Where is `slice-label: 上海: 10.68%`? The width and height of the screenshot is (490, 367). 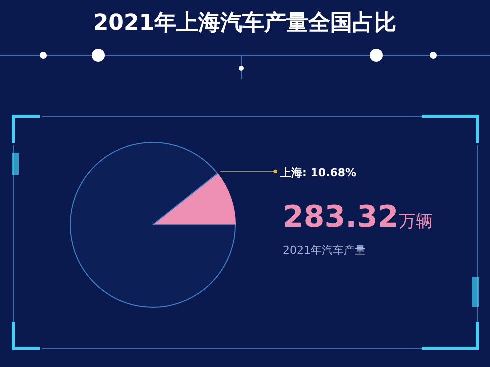
slice-label: 上海: 10.68% is located at coordinates (318, 173).